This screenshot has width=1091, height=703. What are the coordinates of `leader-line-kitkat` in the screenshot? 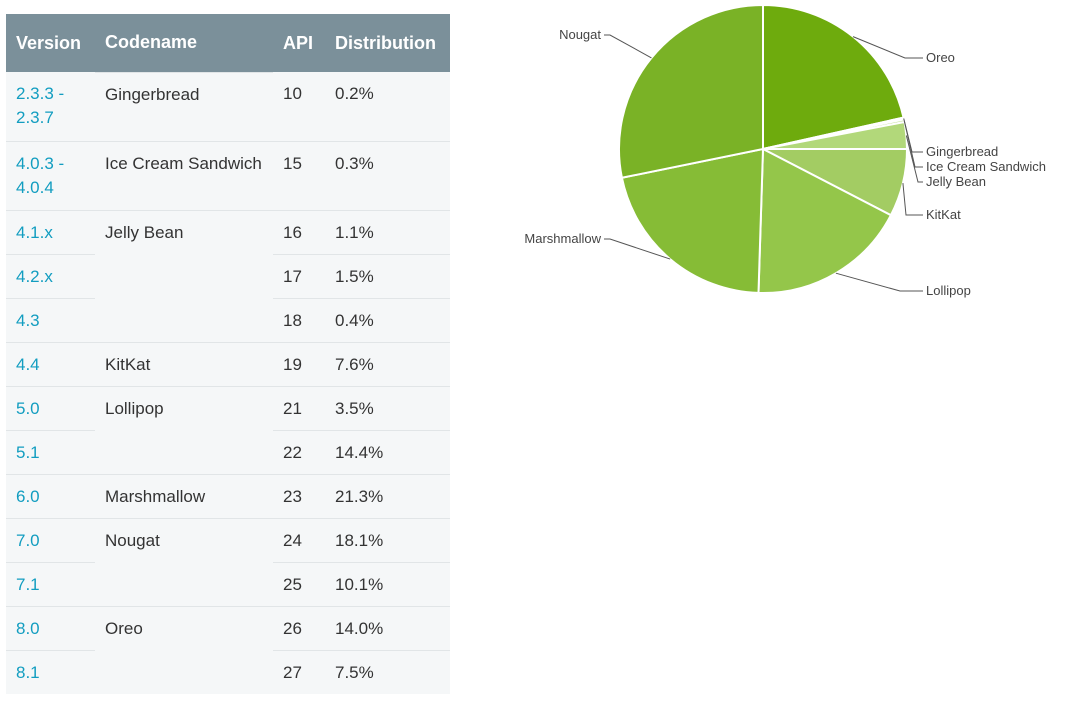 It's located at (912, 199).